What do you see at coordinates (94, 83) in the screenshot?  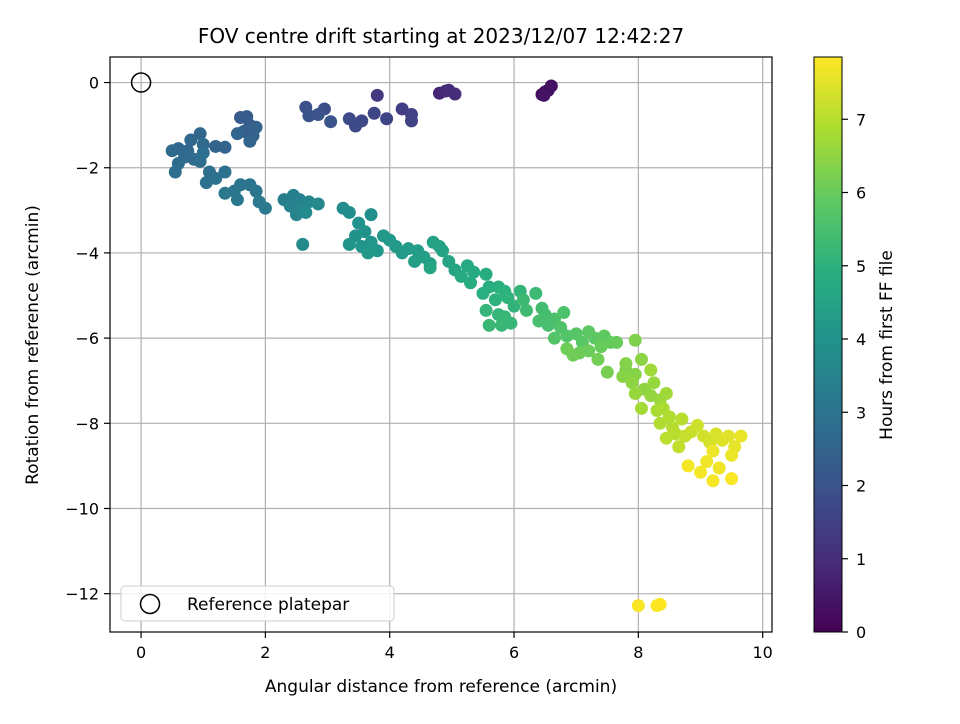 I see `y-tick-label: 0` at bounding box center [94, 83].